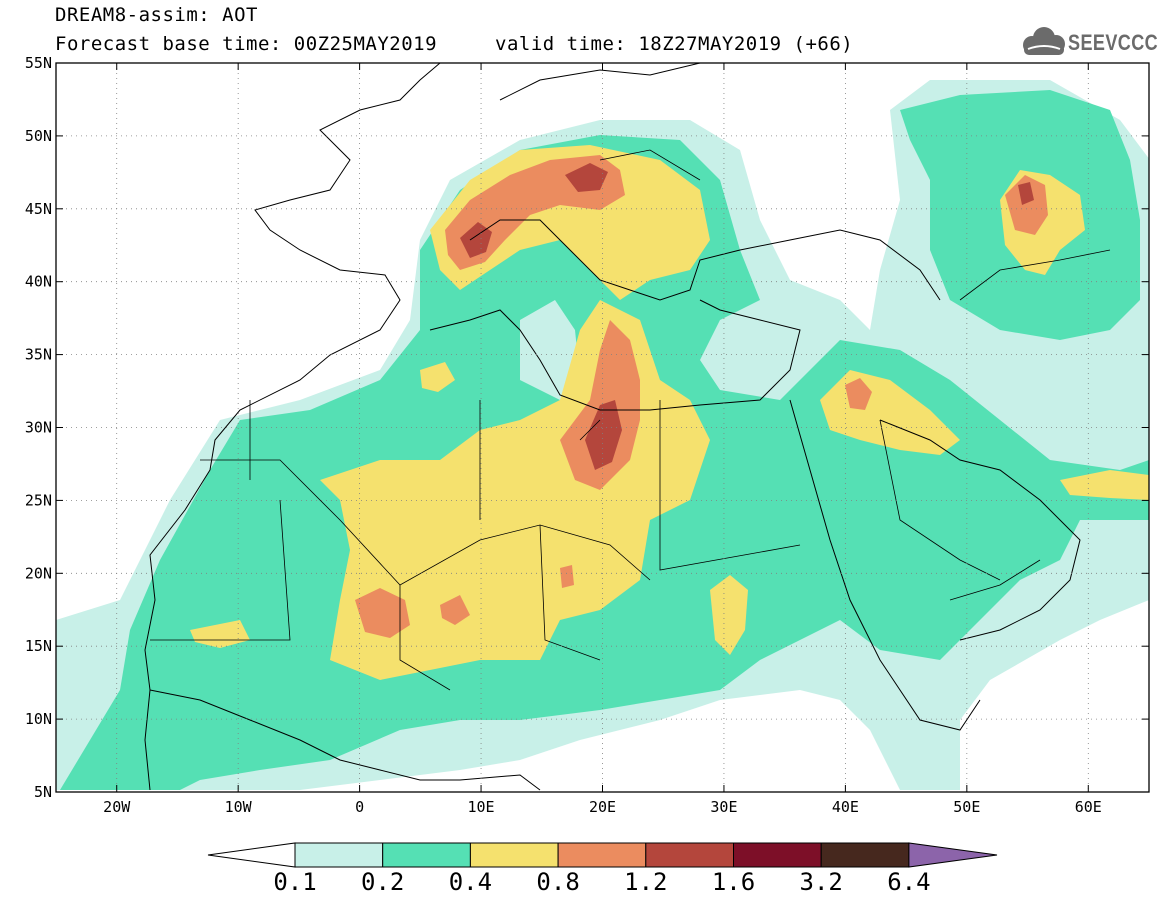  I want to click on lat-label: 30N, so click(38, 428).